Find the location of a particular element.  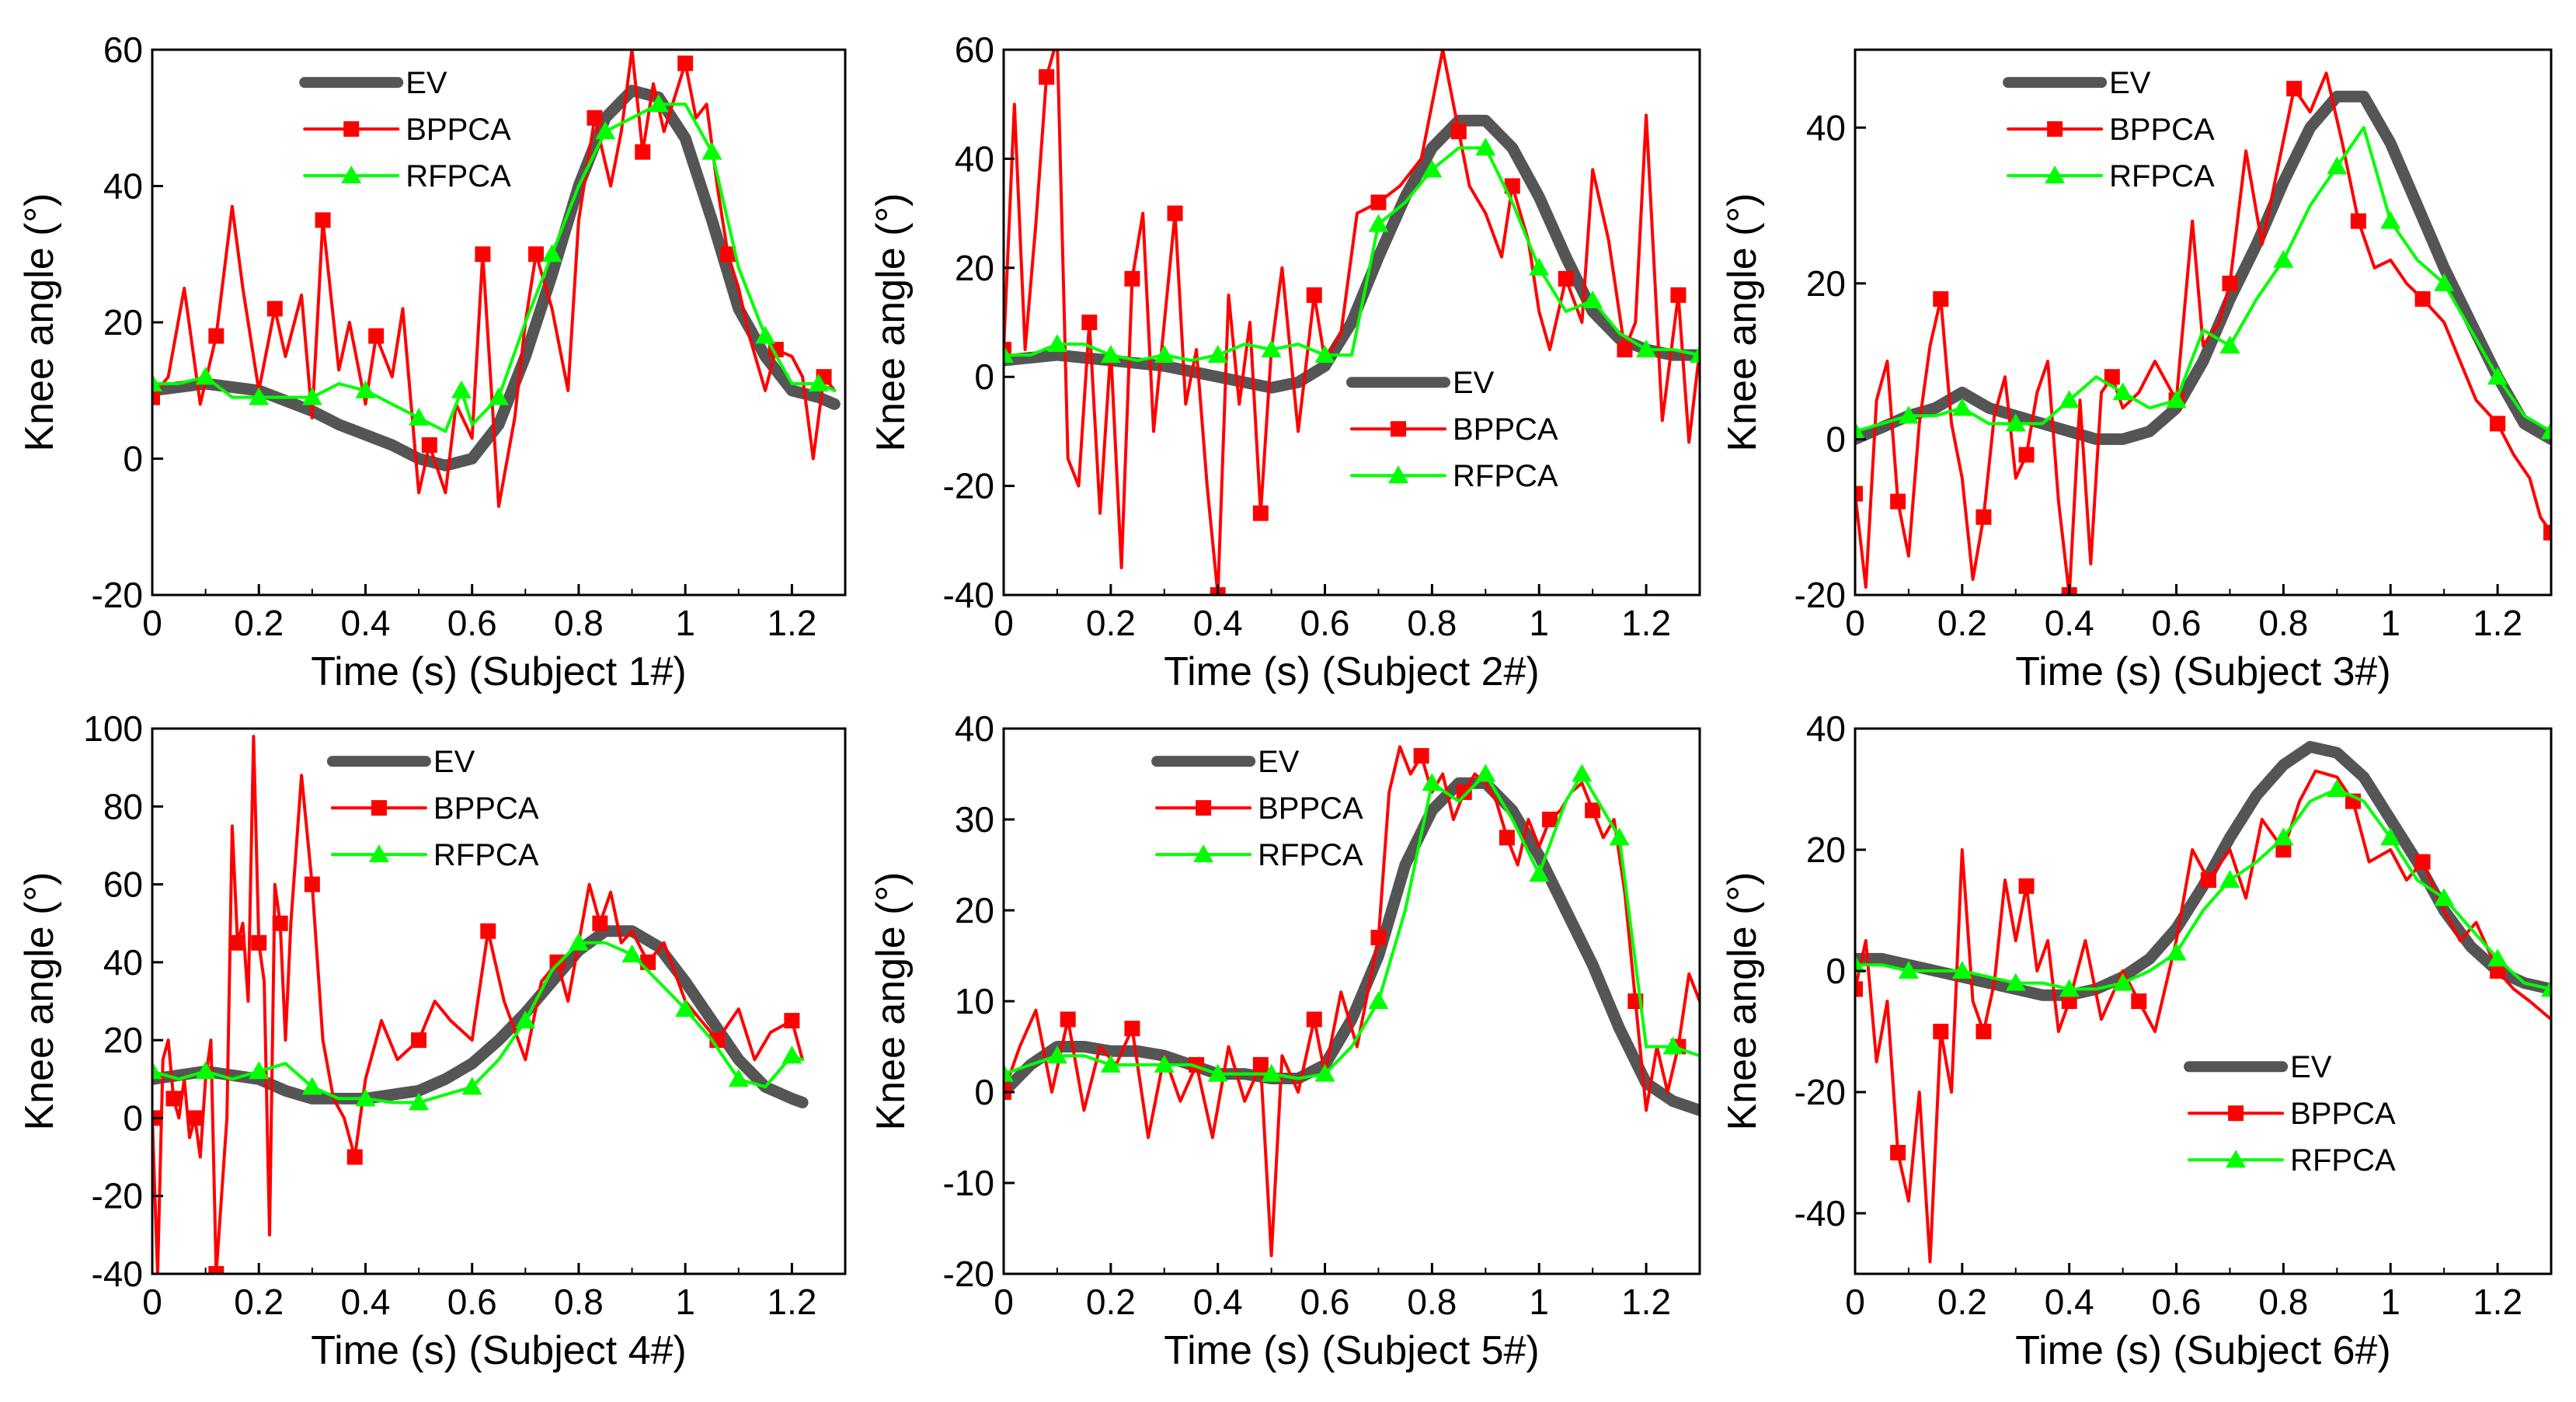

y-tick-label: 60 is located at coordinates (123, 50).